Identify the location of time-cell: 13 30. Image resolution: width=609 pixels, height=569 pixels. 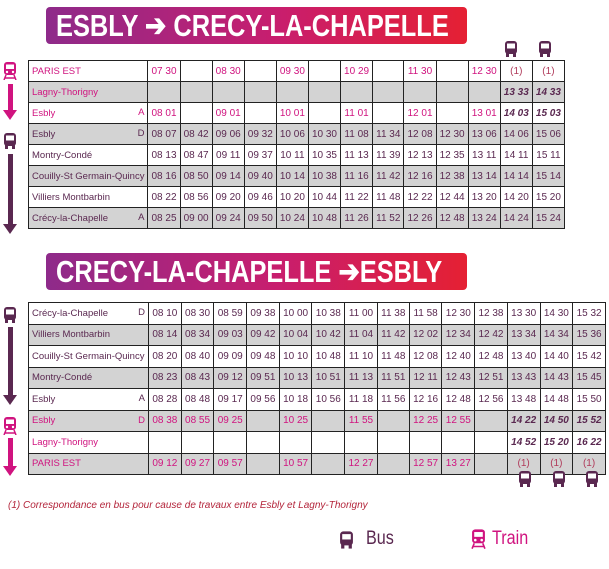
(523, 313).